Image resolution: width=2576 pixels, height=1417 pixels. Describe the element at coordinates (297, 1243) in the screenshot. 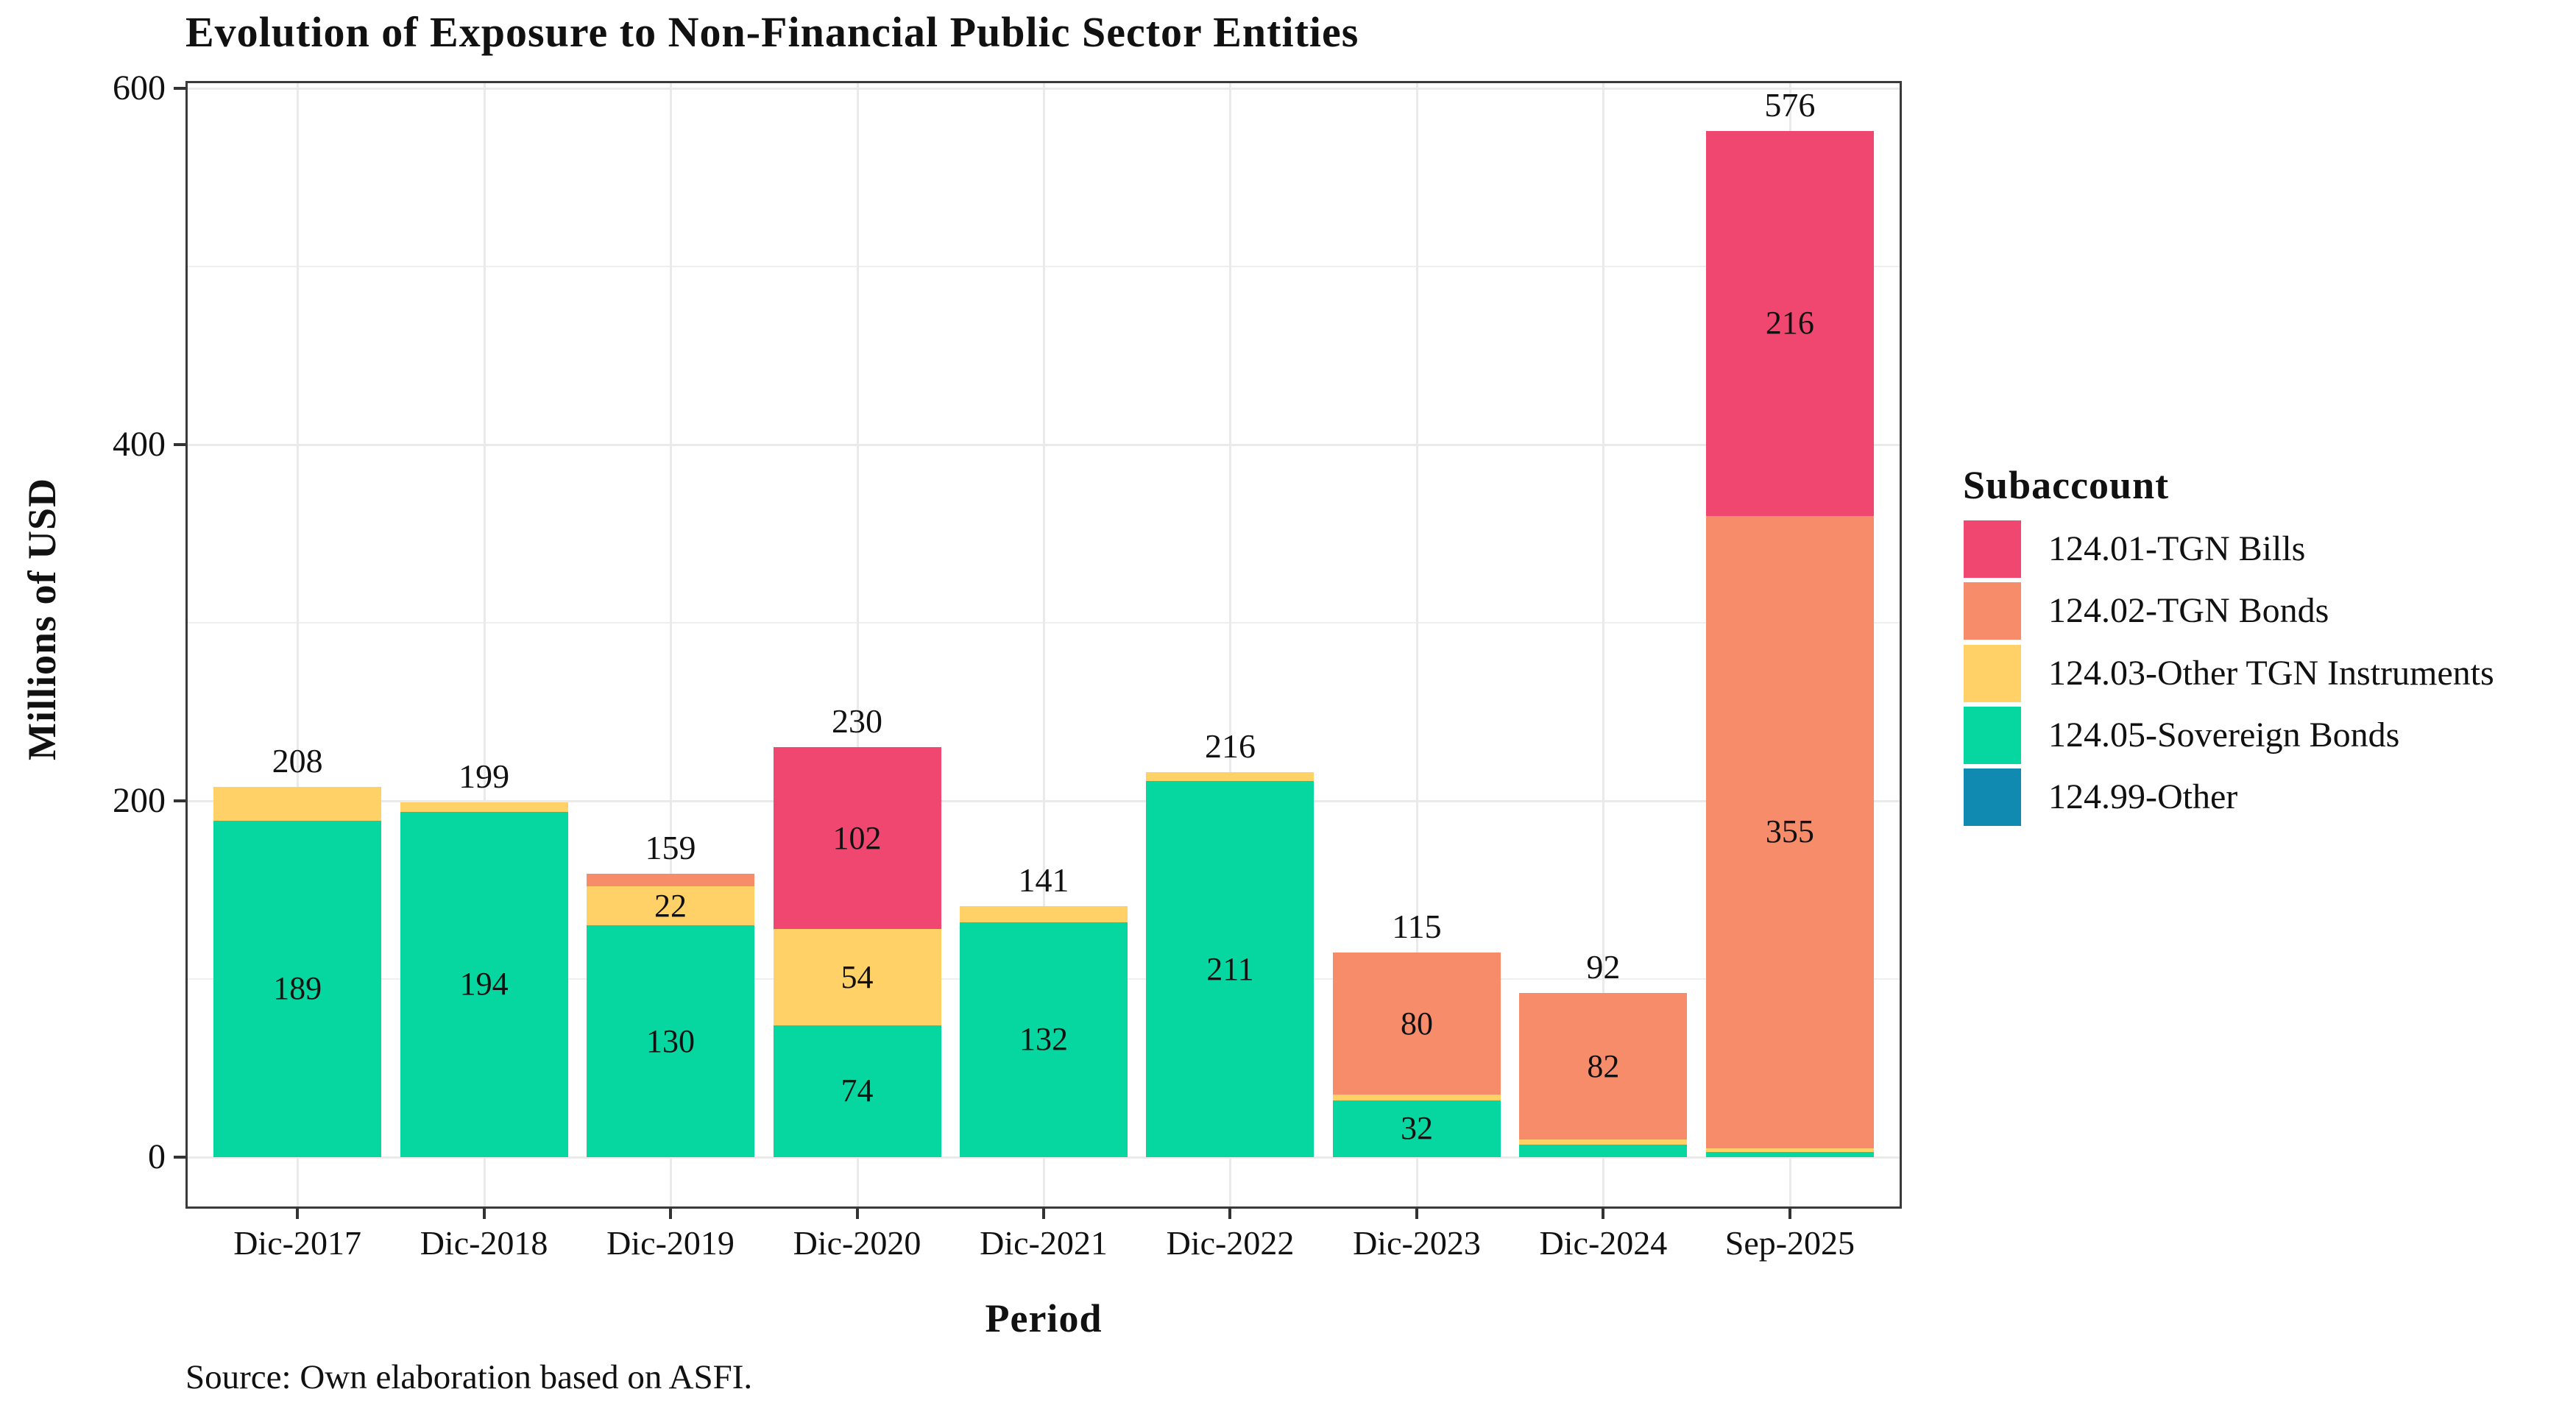

I see `x-tick-label: Dic-2017` at that location.